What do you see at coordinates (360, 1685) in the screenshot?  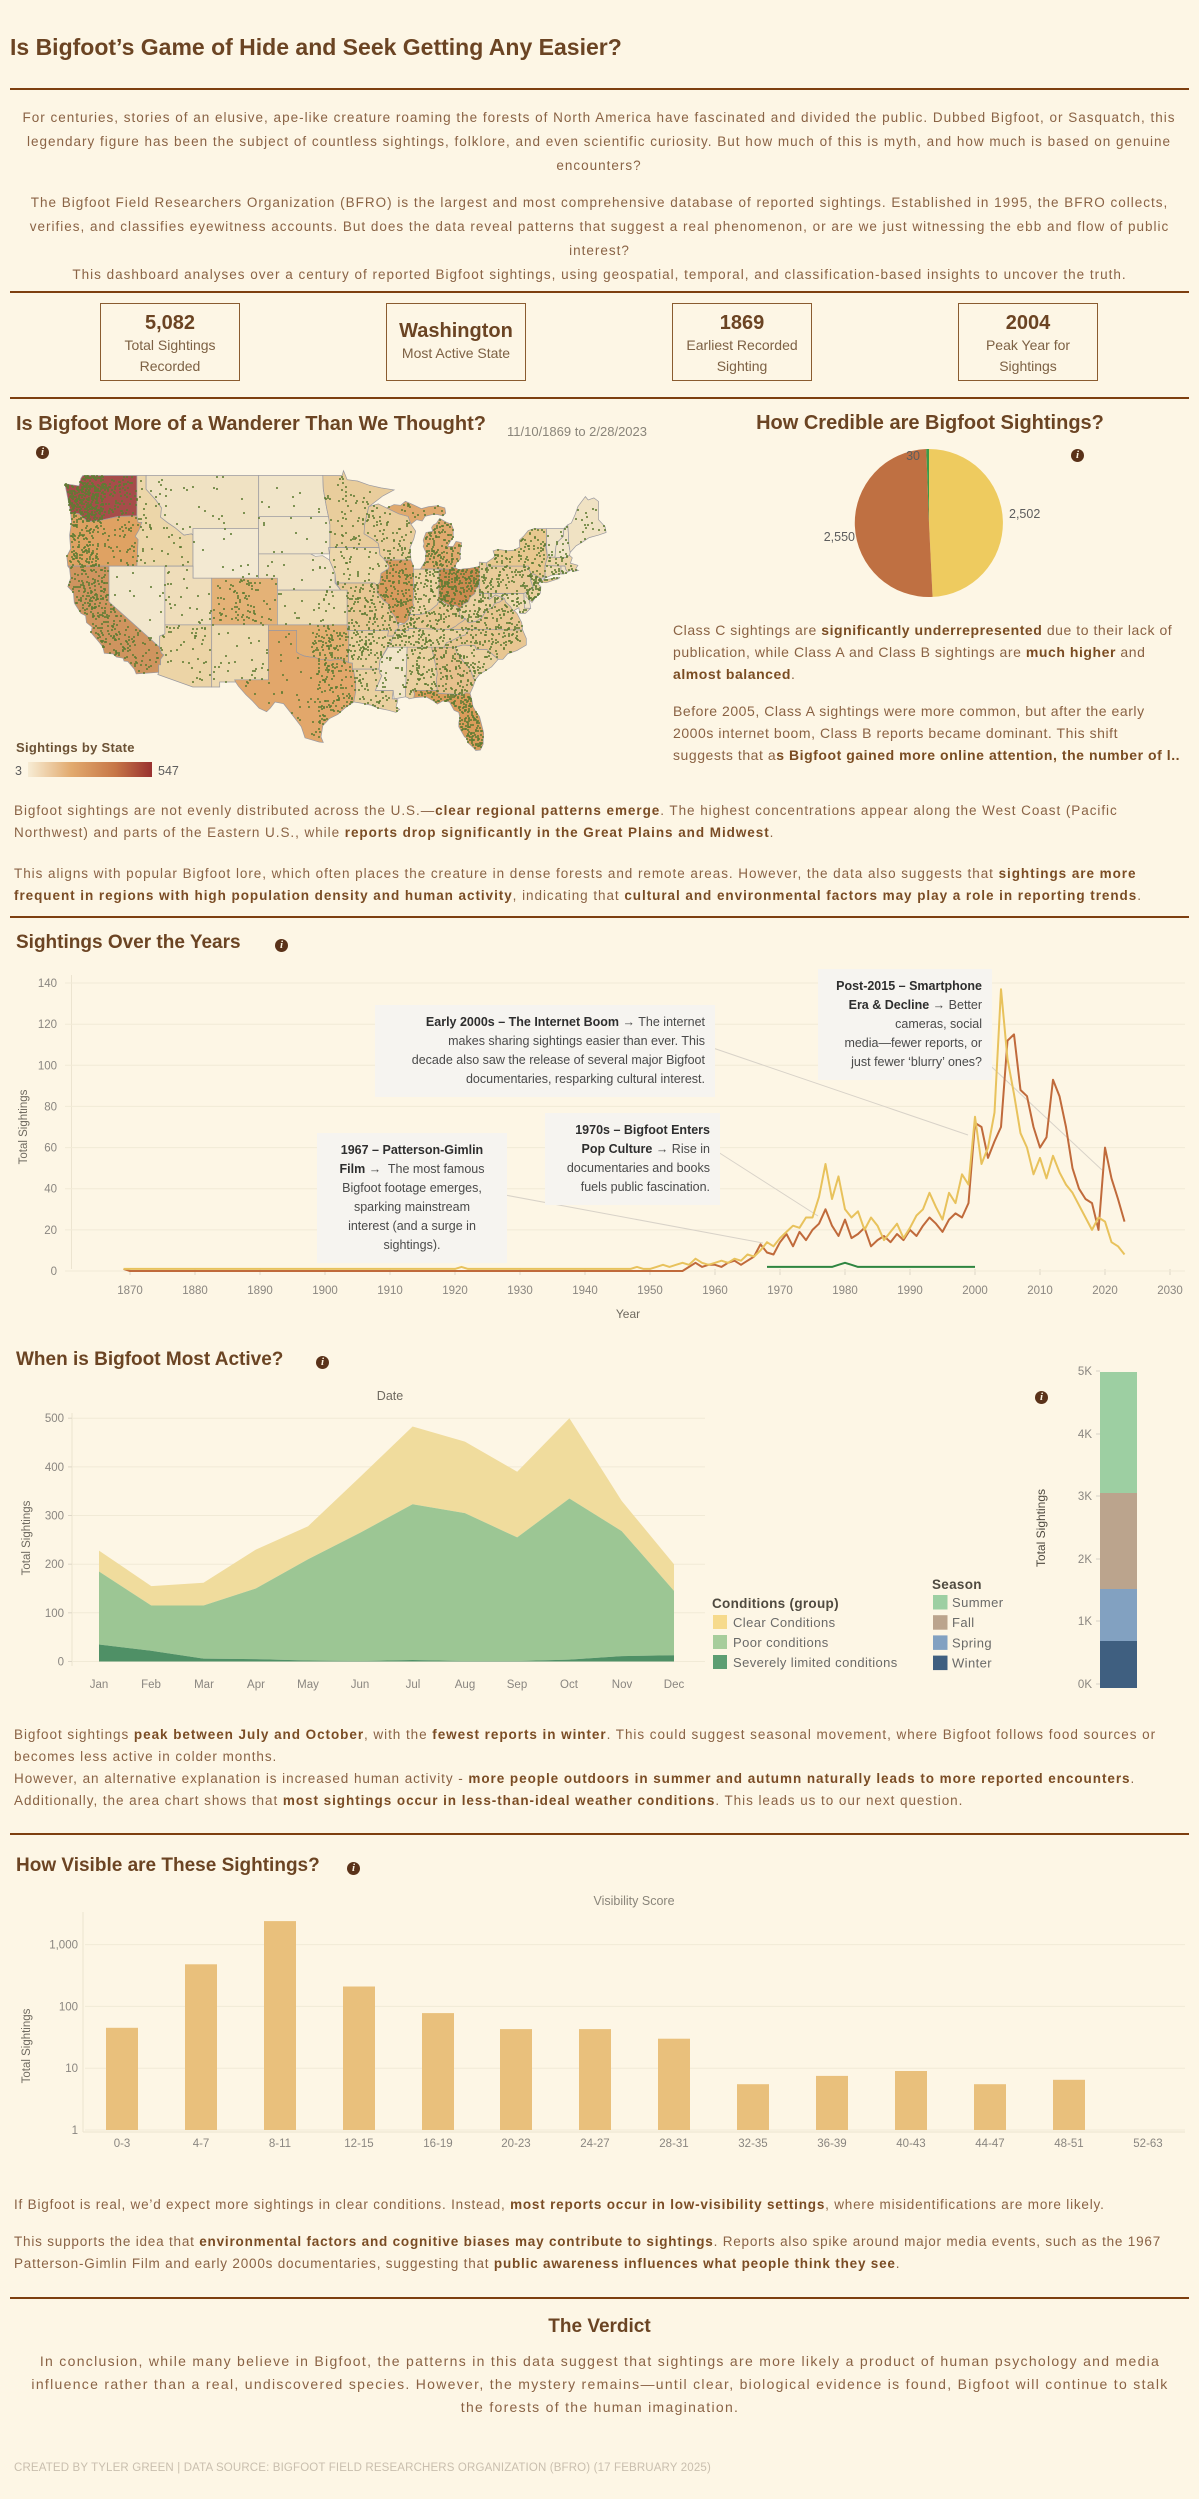 I see `svg-text: Jun` at bounding box center [360, 1685].